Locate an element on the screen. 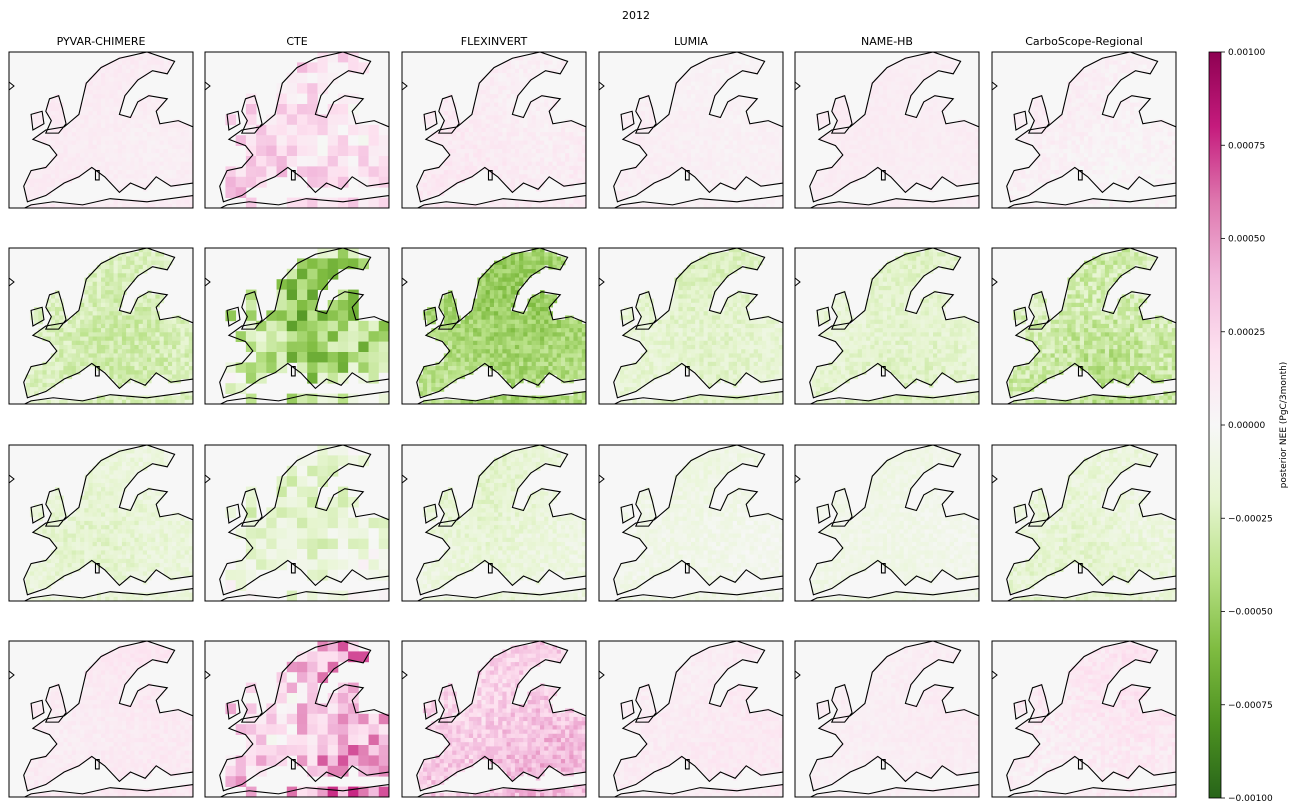  column-title: CarboScope-Regional is located at coordinates (1084, 41).